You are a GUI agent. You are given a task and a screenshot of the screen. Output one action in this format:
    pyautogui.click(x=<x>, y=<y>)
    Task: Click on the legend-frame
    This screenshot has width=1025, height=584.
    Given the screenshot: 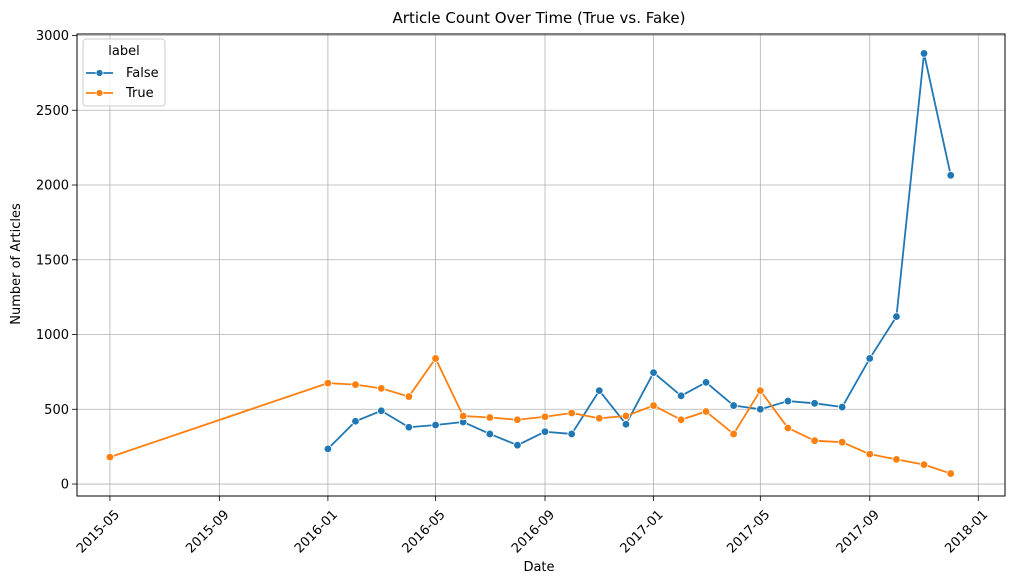 What is the action you would take?
    pyautogui.click(x=124, y=72)
    